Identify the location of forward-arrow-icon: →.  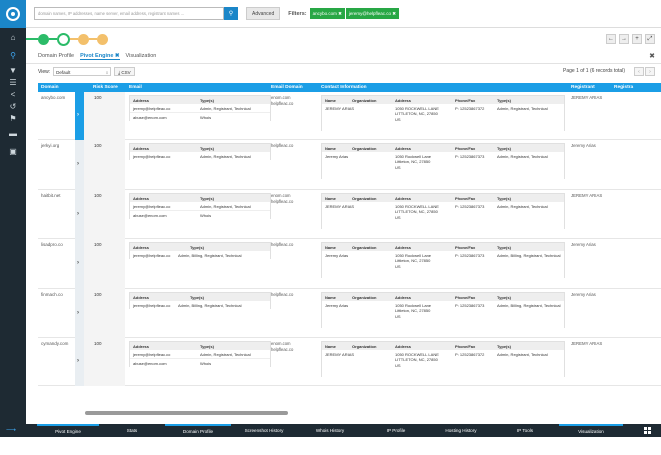
(624, 39).